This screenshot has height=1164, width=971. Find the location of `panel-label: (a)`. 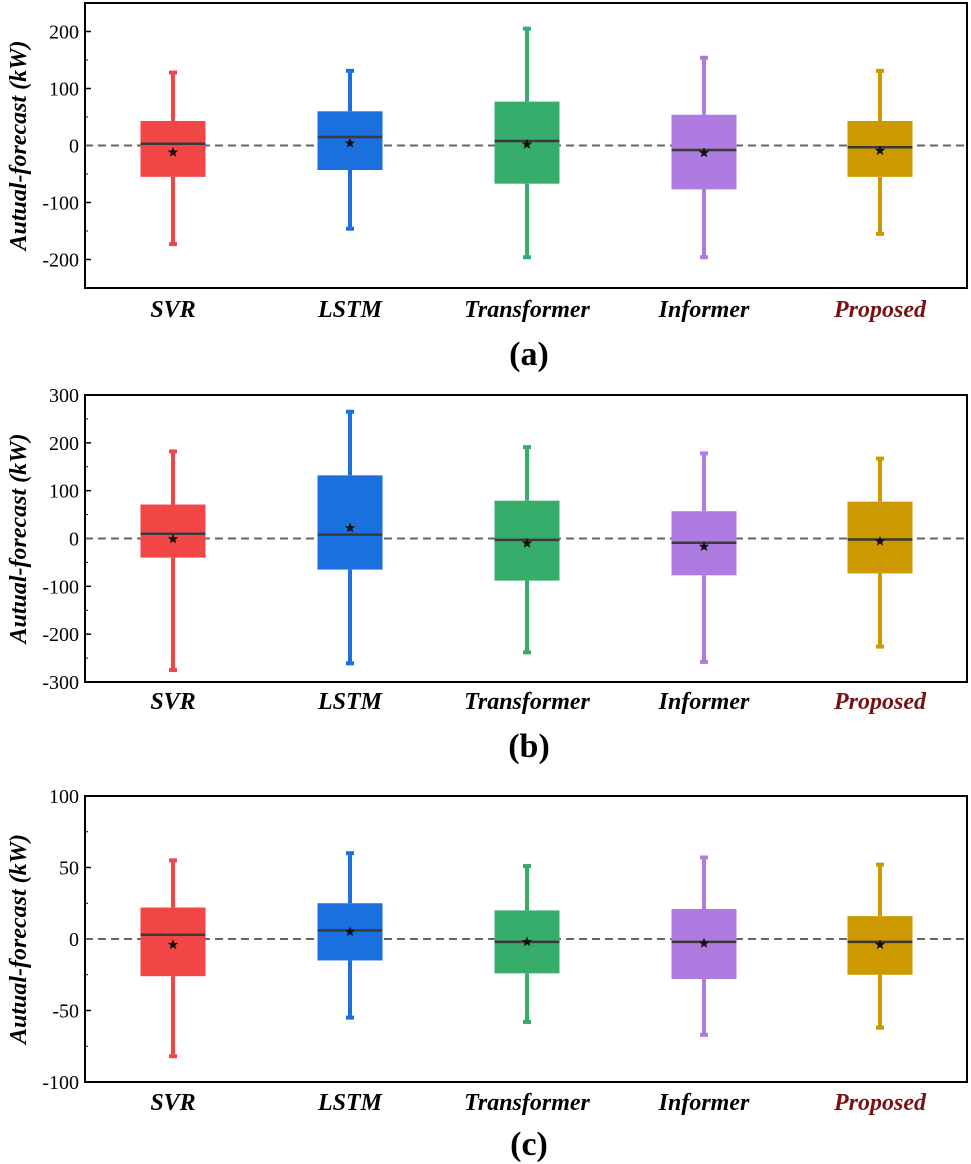

panel-label: (a) is located at coordinates (529, 354).